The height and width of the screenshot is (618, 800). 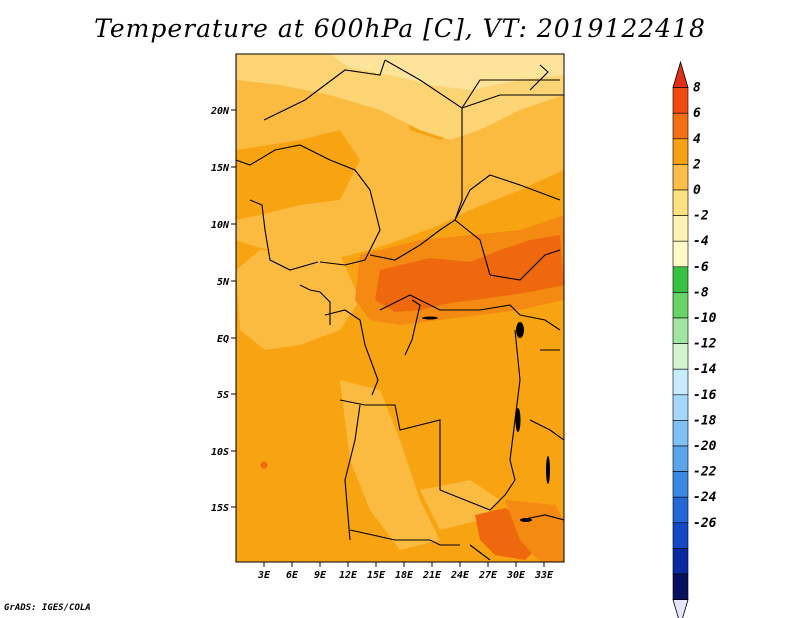 What do you see at coordinates (701, 267) in the screenshot?
I see `colorbar-label: -6` at bounding box center [701, 267].